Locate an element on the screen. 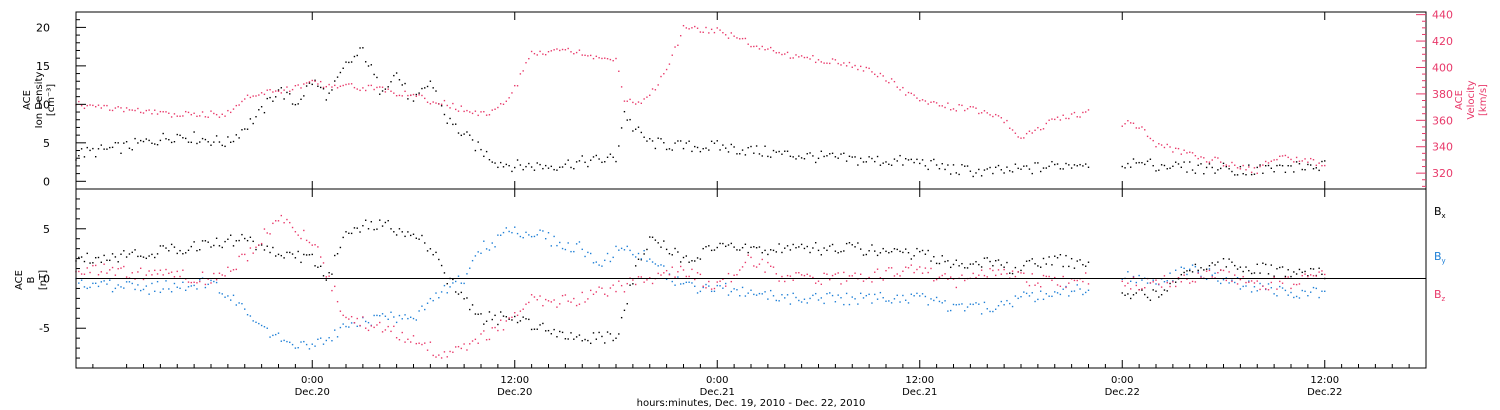  legend-entry-bx: Bx is located at coordinates (1440, 212).